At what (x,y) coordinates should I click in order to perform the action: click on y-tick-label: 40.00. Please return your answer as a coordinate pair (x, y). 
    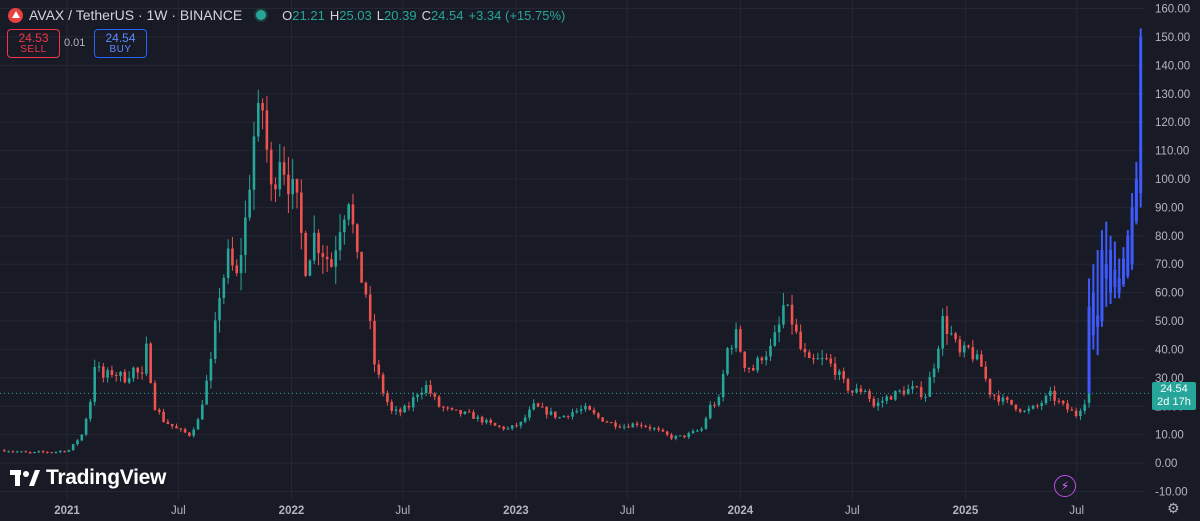
    Looking at the image, I should click on (1169, 350).